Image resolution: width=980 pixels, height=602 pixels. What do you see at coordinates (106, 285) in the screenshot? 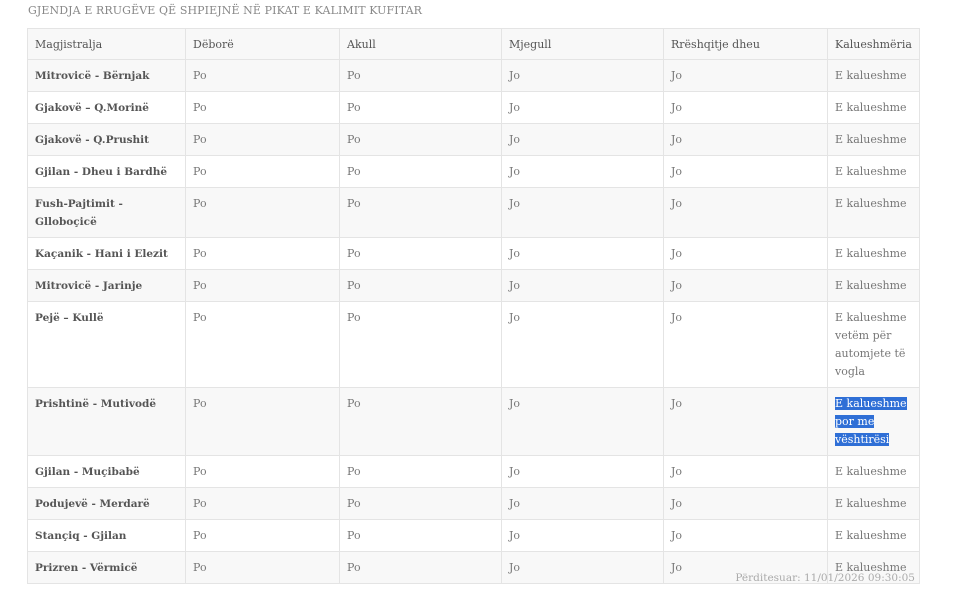
I see `road-name-cell: Mitrovicë - Jarinje` at bounding box center [106, 285].